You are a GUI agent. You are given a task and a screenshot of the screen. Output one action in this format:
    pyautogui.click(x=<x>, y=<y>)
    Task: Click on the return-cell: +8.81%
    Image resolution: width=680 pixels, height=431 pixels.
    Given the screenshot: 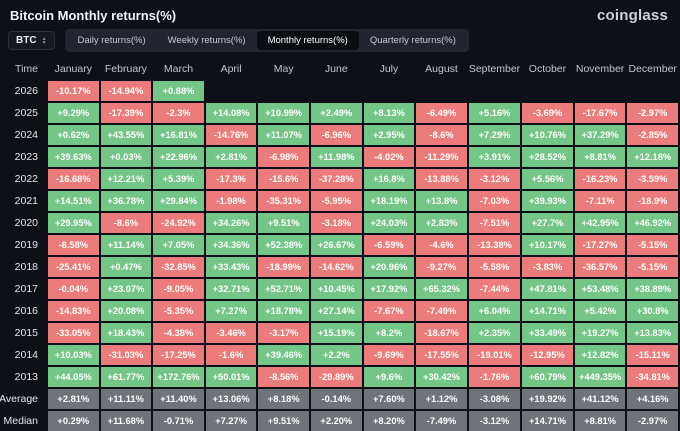 What is the action you would take?
    pyautogui.click(x=600, y=157)
    